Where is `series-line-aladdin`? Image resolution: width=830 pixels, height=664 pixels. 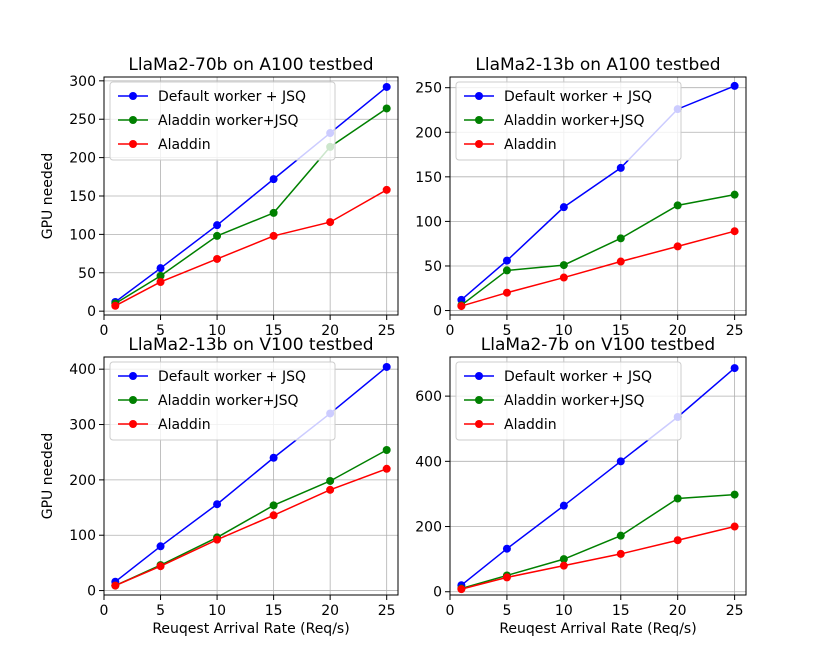 series-line-aladdin is located at coordinates (251, 527).